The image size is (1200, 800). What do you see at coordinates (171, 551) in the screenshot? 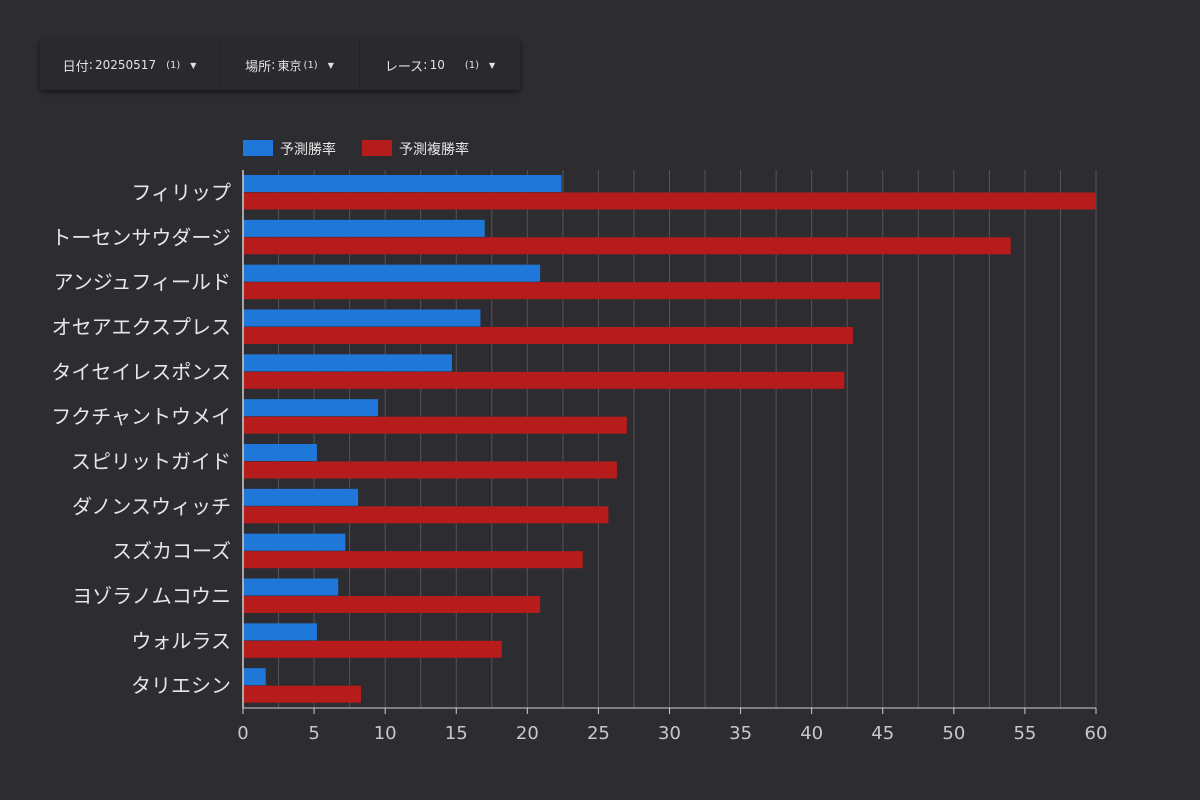
I see `category-label: スズカコーズ` at bounding box center [171, 551].